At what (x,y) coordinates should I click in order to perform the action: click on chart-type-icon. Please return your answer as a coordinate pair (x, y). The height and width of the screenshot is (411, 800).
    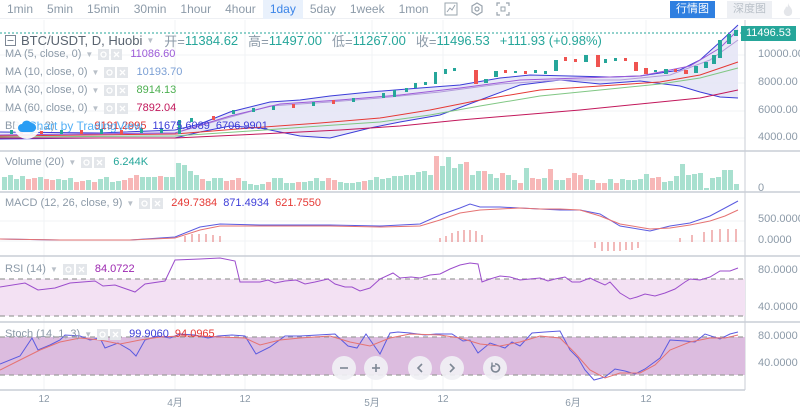
    Looking at the image, I should click on (451, 9).